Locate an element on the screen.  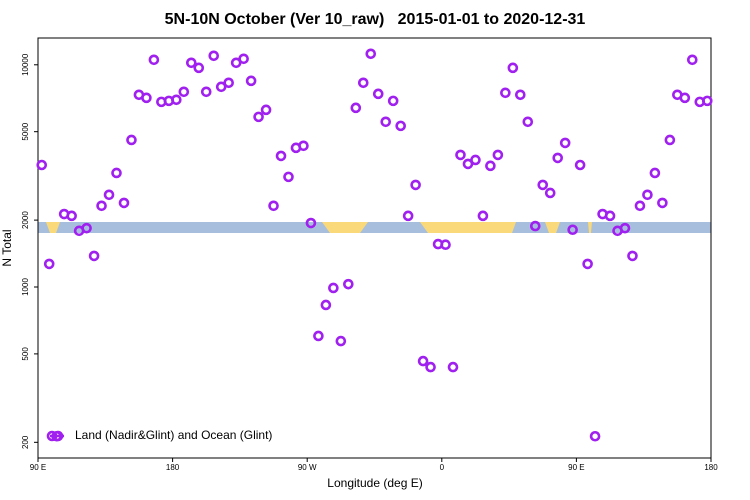
land-ocean-strip is located at coordinates (374, 227).